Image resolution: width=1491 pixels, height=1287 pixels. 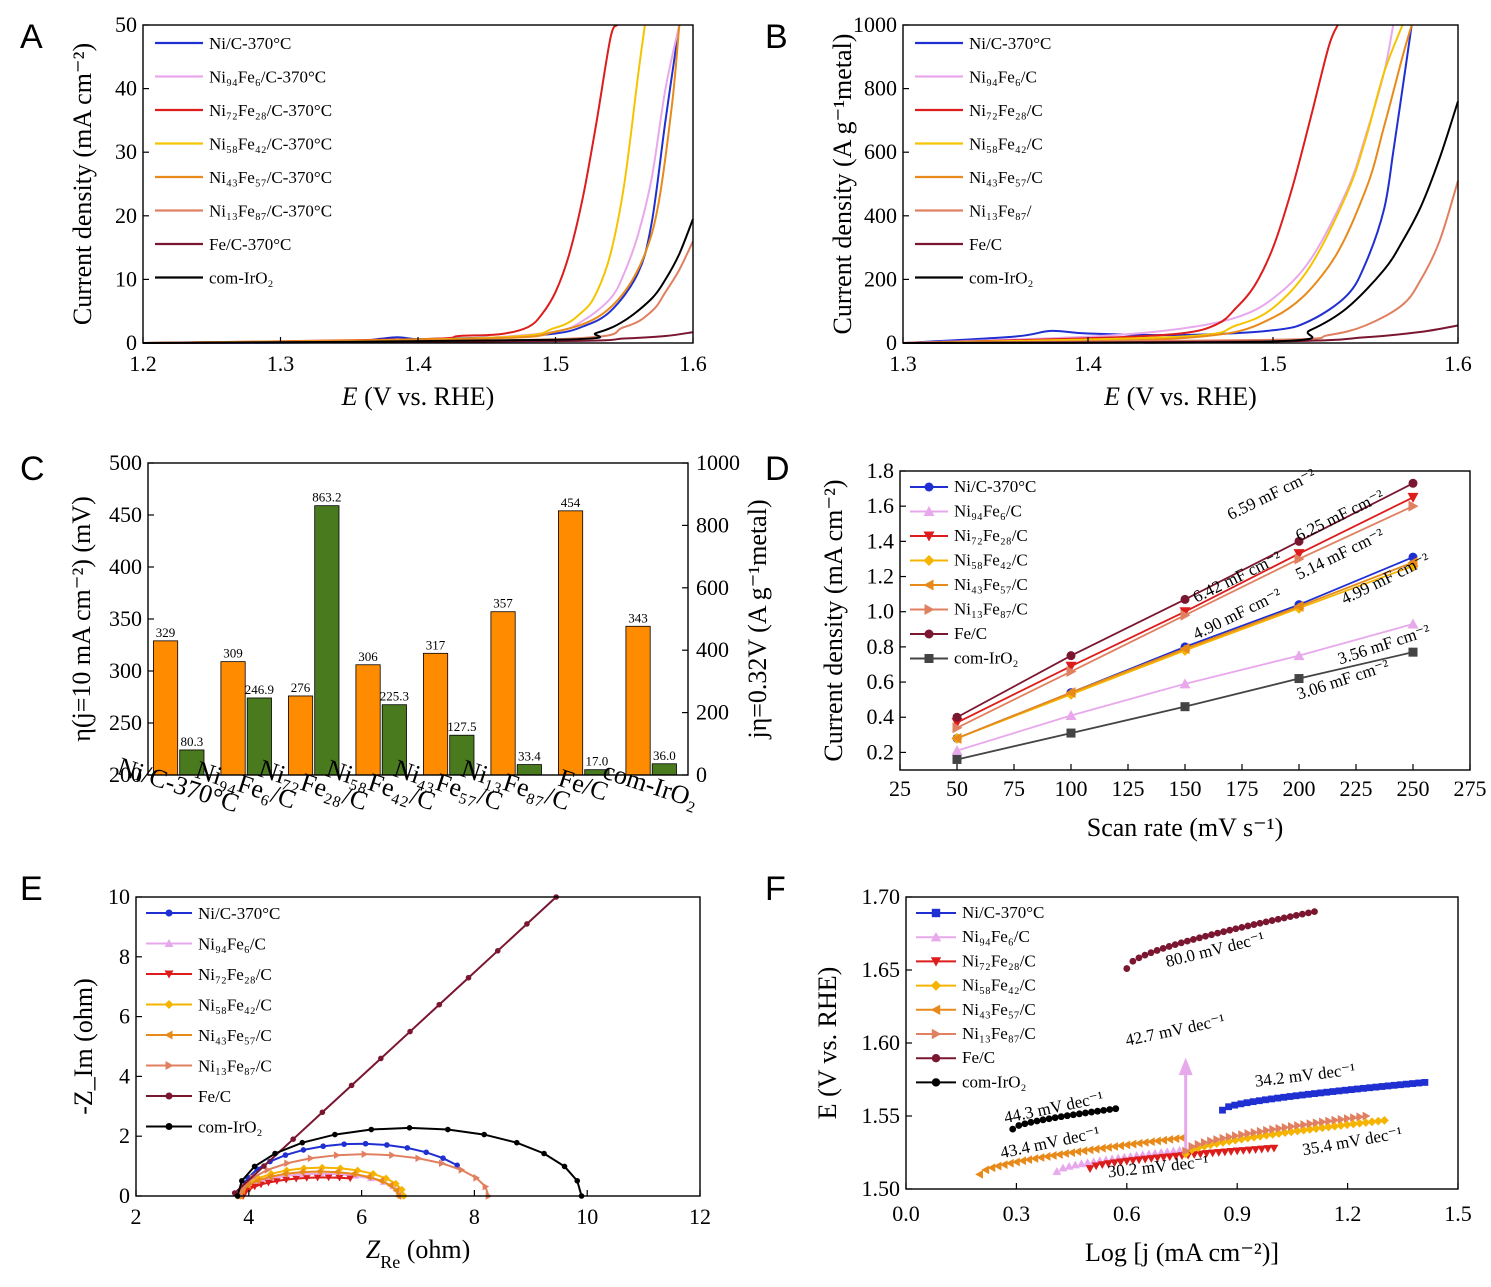 What do you see at coordinates (757, 619) in the screenshot?
I see `y-axis-label-right-c: jη=0.32V (A g⁻¹metal)` at bounding box center [757, 619].